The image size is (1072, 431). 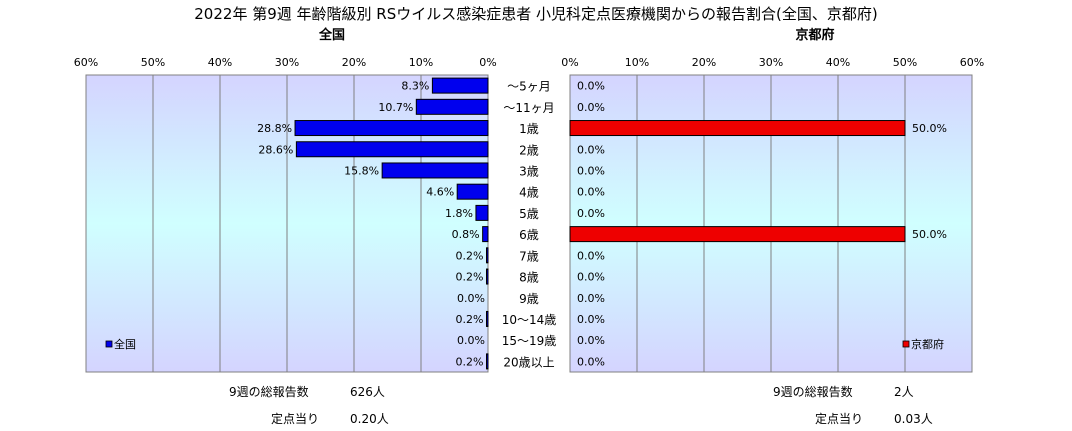 I want to click on tick-right: 10%, so click(x=637, y=62).